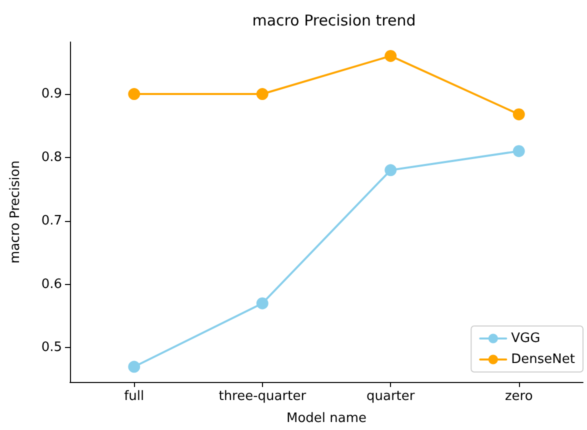 Image resolution: width=587 pixels, height=430 pixels. Describe the element at coordinates (51, 348) in the screenshot. I see `y-tick-label: 0.5` at that location.